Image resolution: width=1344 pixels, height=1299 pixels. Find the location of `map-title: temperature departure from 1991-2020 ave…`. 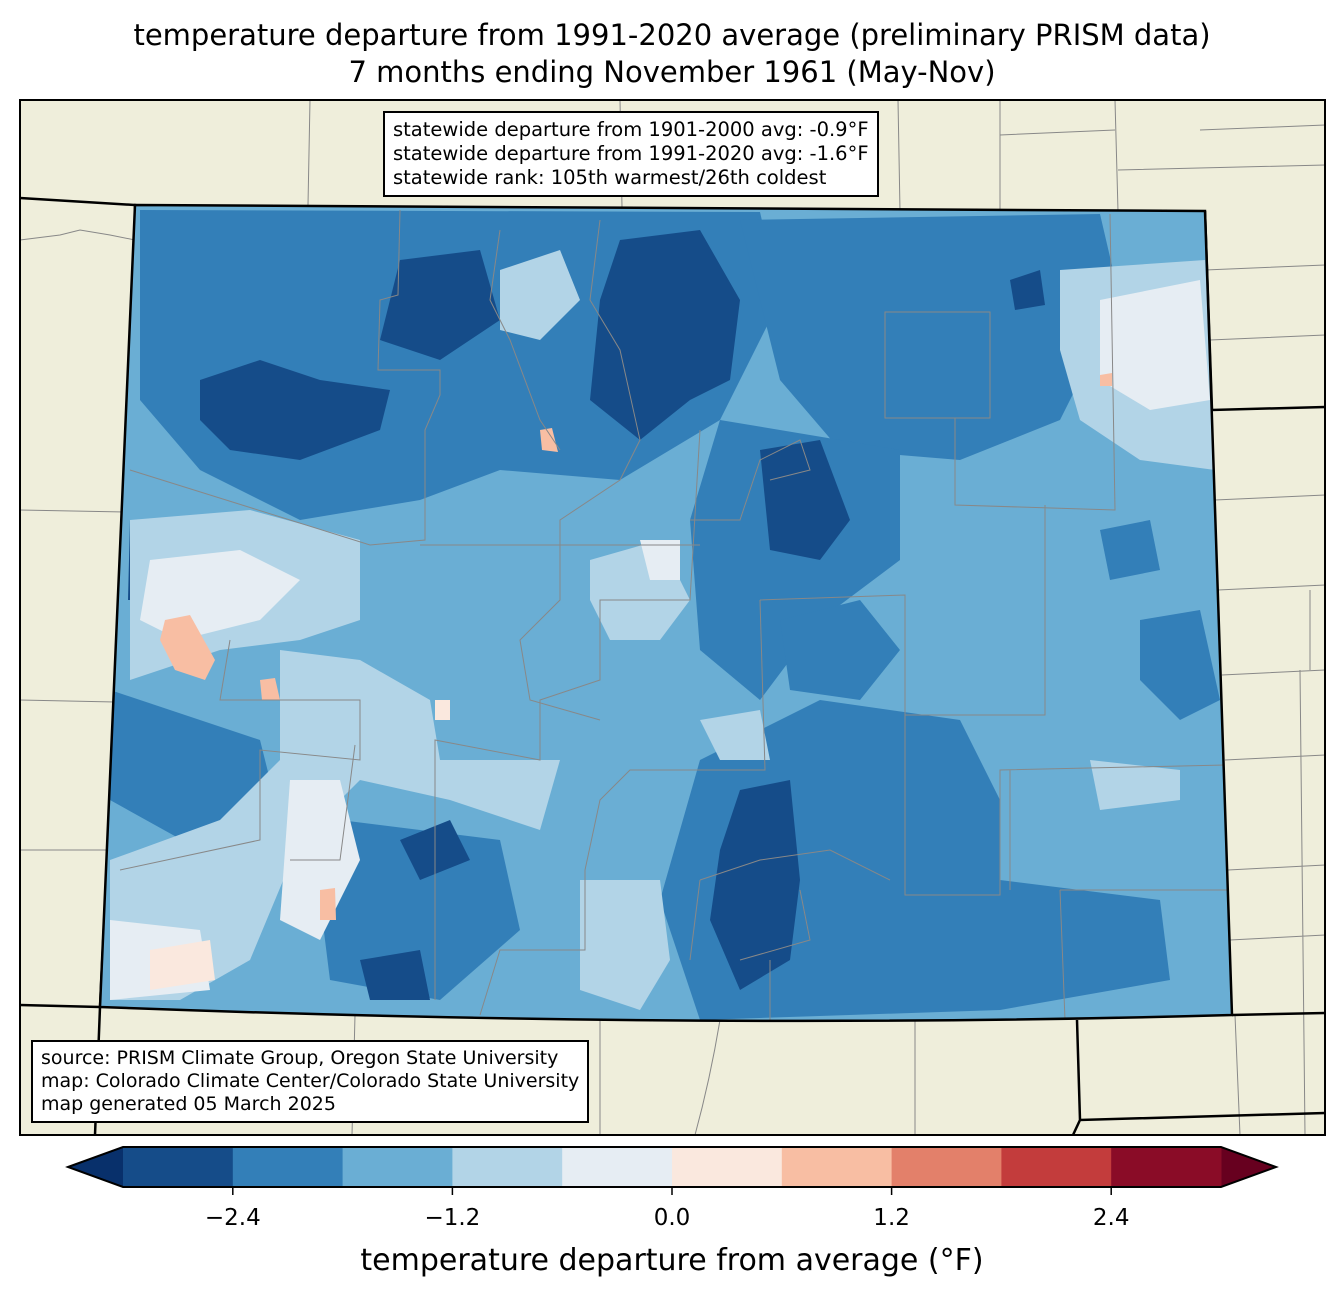

map-title: temperature departure from 1991-2020 ave… is located at coordinates (672, 35).